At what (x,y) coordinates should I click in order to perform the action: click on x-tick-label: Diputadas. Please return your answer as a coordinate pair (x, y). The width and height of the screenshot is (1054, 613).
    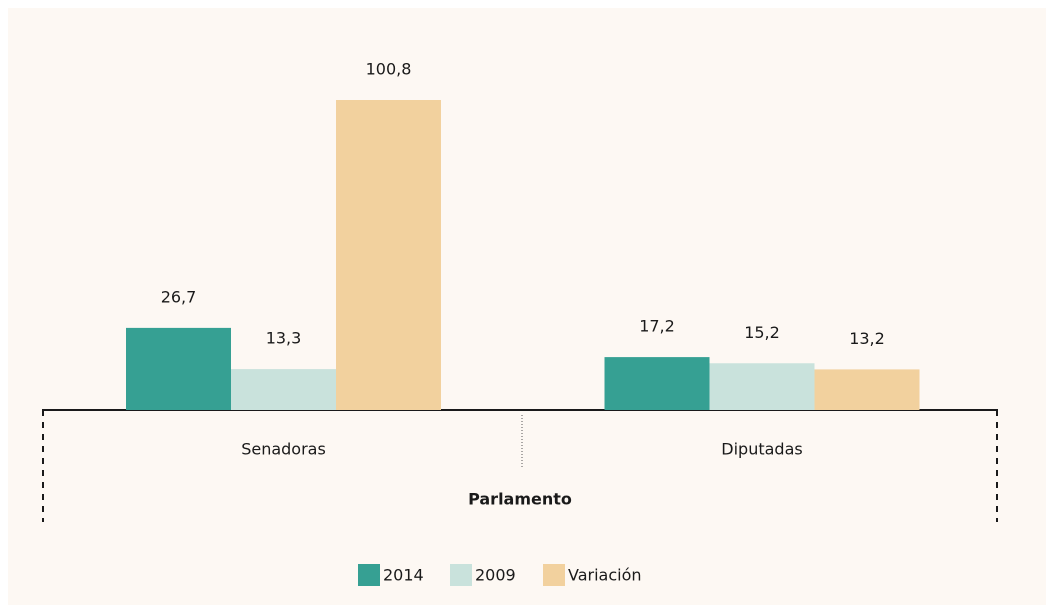
    Looking at the image, I should click on (761, 449).